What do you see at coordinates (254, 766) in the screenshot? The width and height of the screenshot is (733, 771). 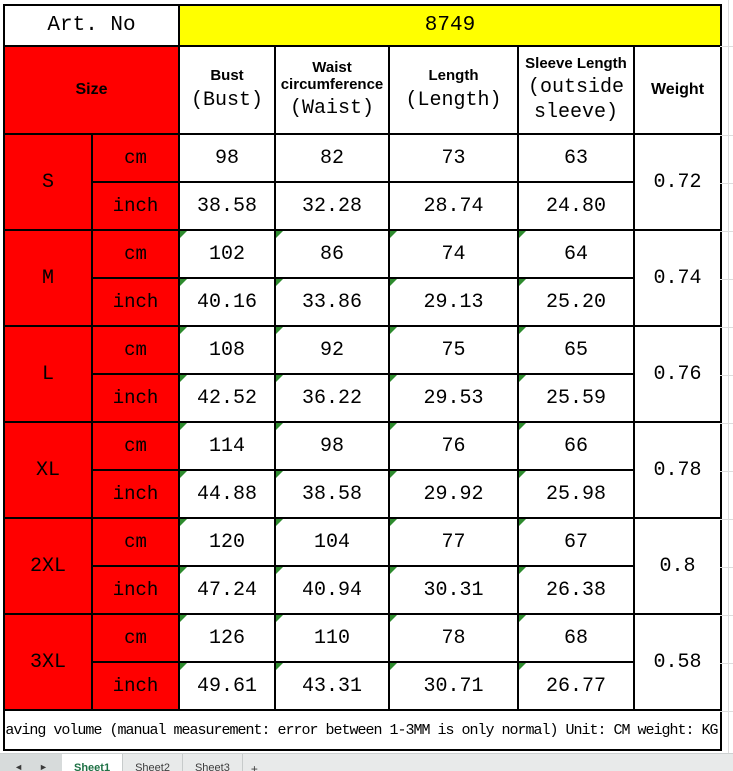 I see `add-sheet-button: +` at bounding box center [254, 766].